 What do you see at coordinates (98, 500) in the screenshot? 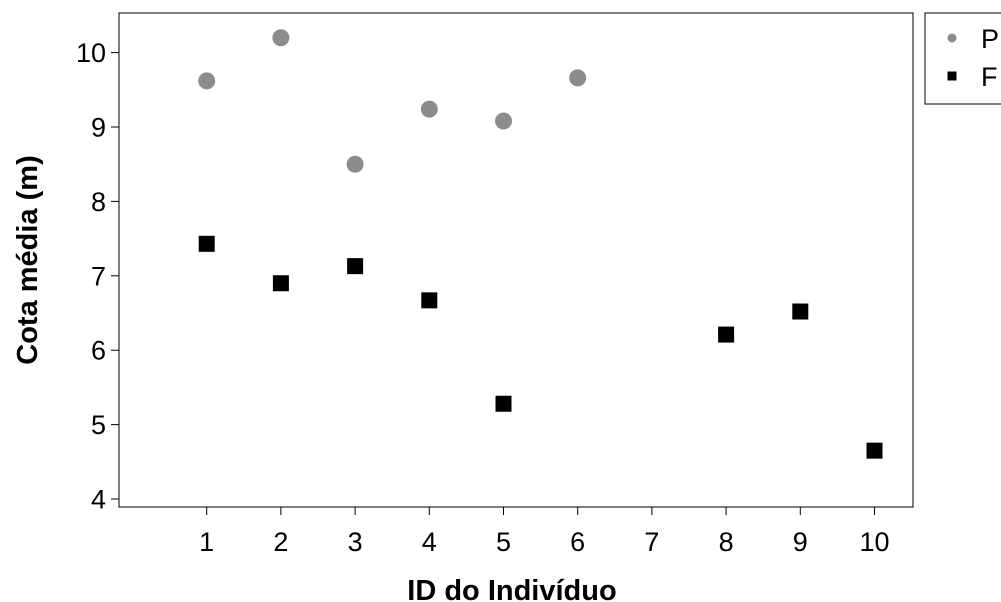
I see `y-tick-label: 4` at bounding box center [98, 500].